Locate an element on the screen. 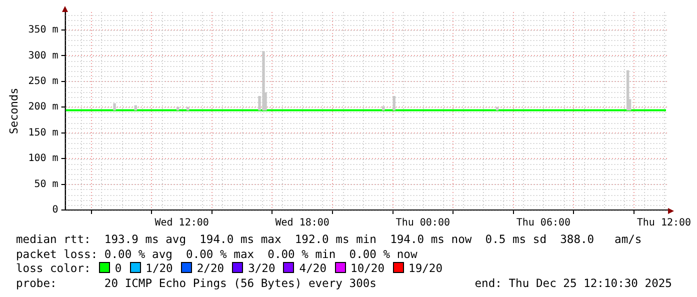 The image size is (697, 297). y-axis-title: Seconds is located at coordinates (13, 111).